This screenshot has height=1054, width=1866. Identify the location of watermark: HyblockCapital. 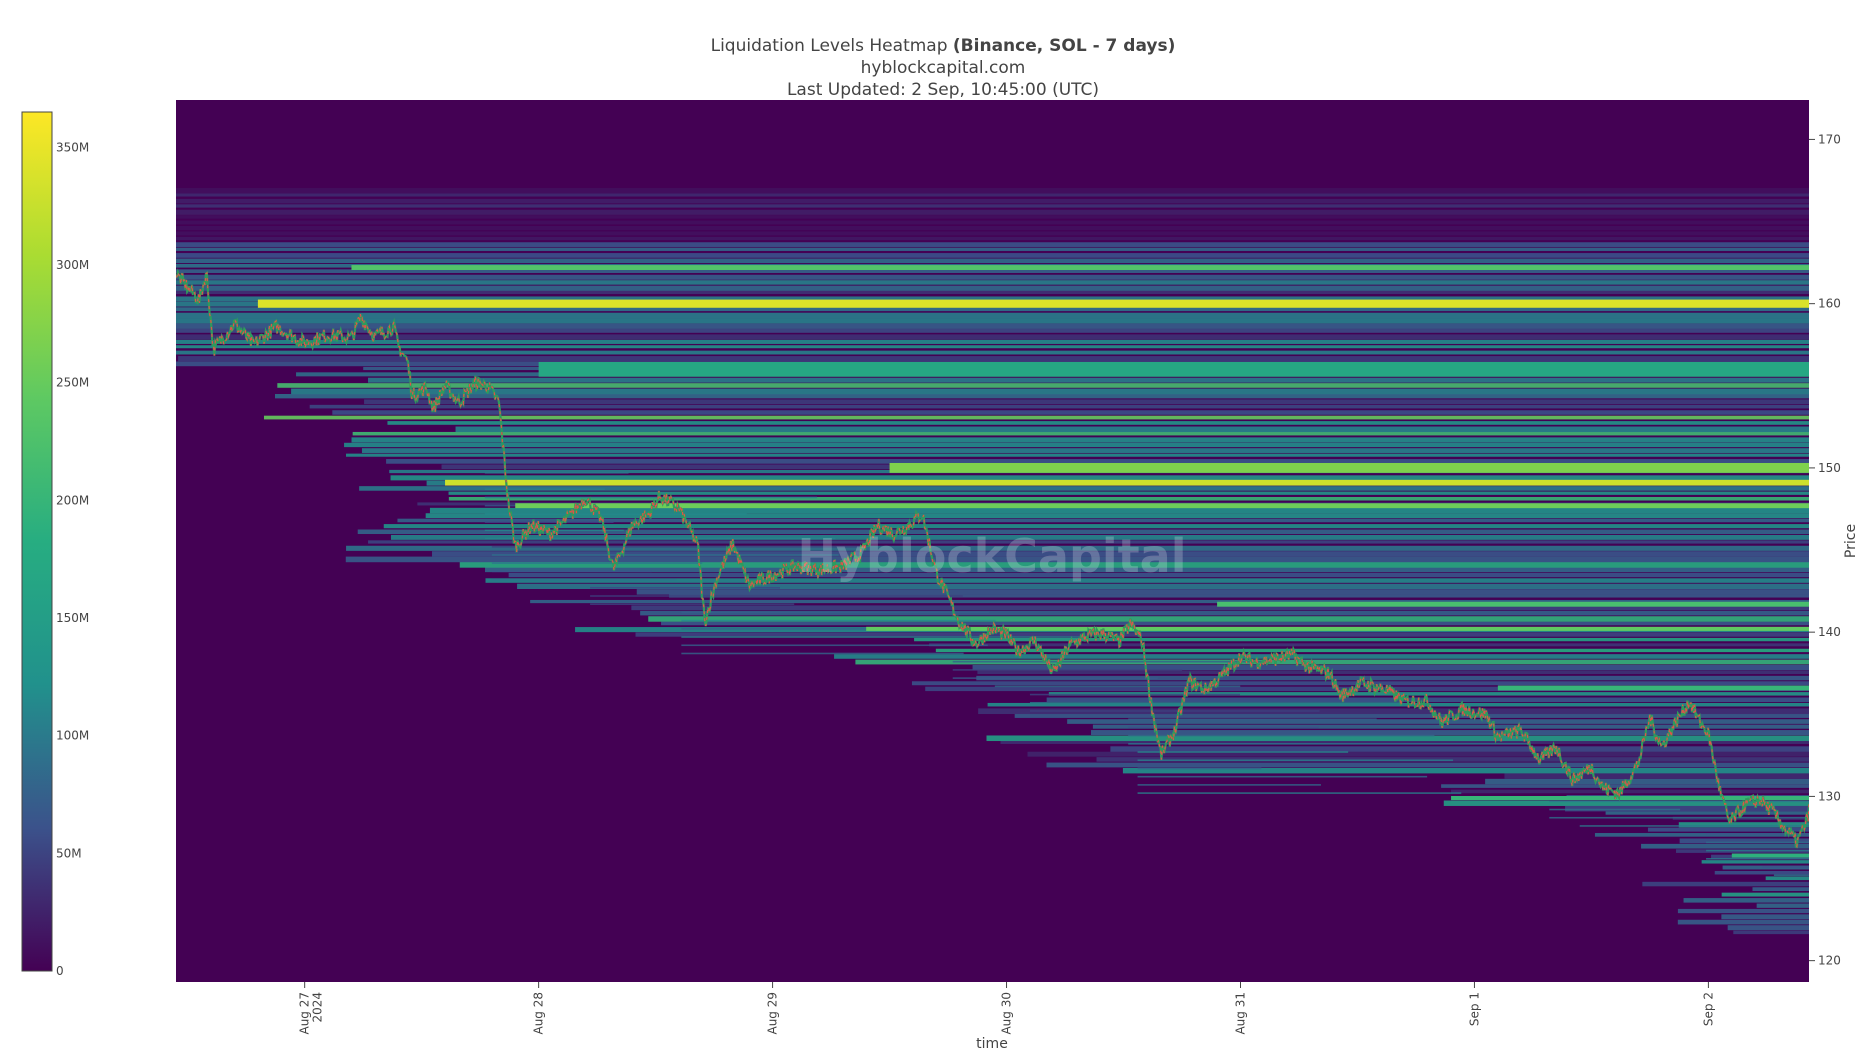
(992, 556).